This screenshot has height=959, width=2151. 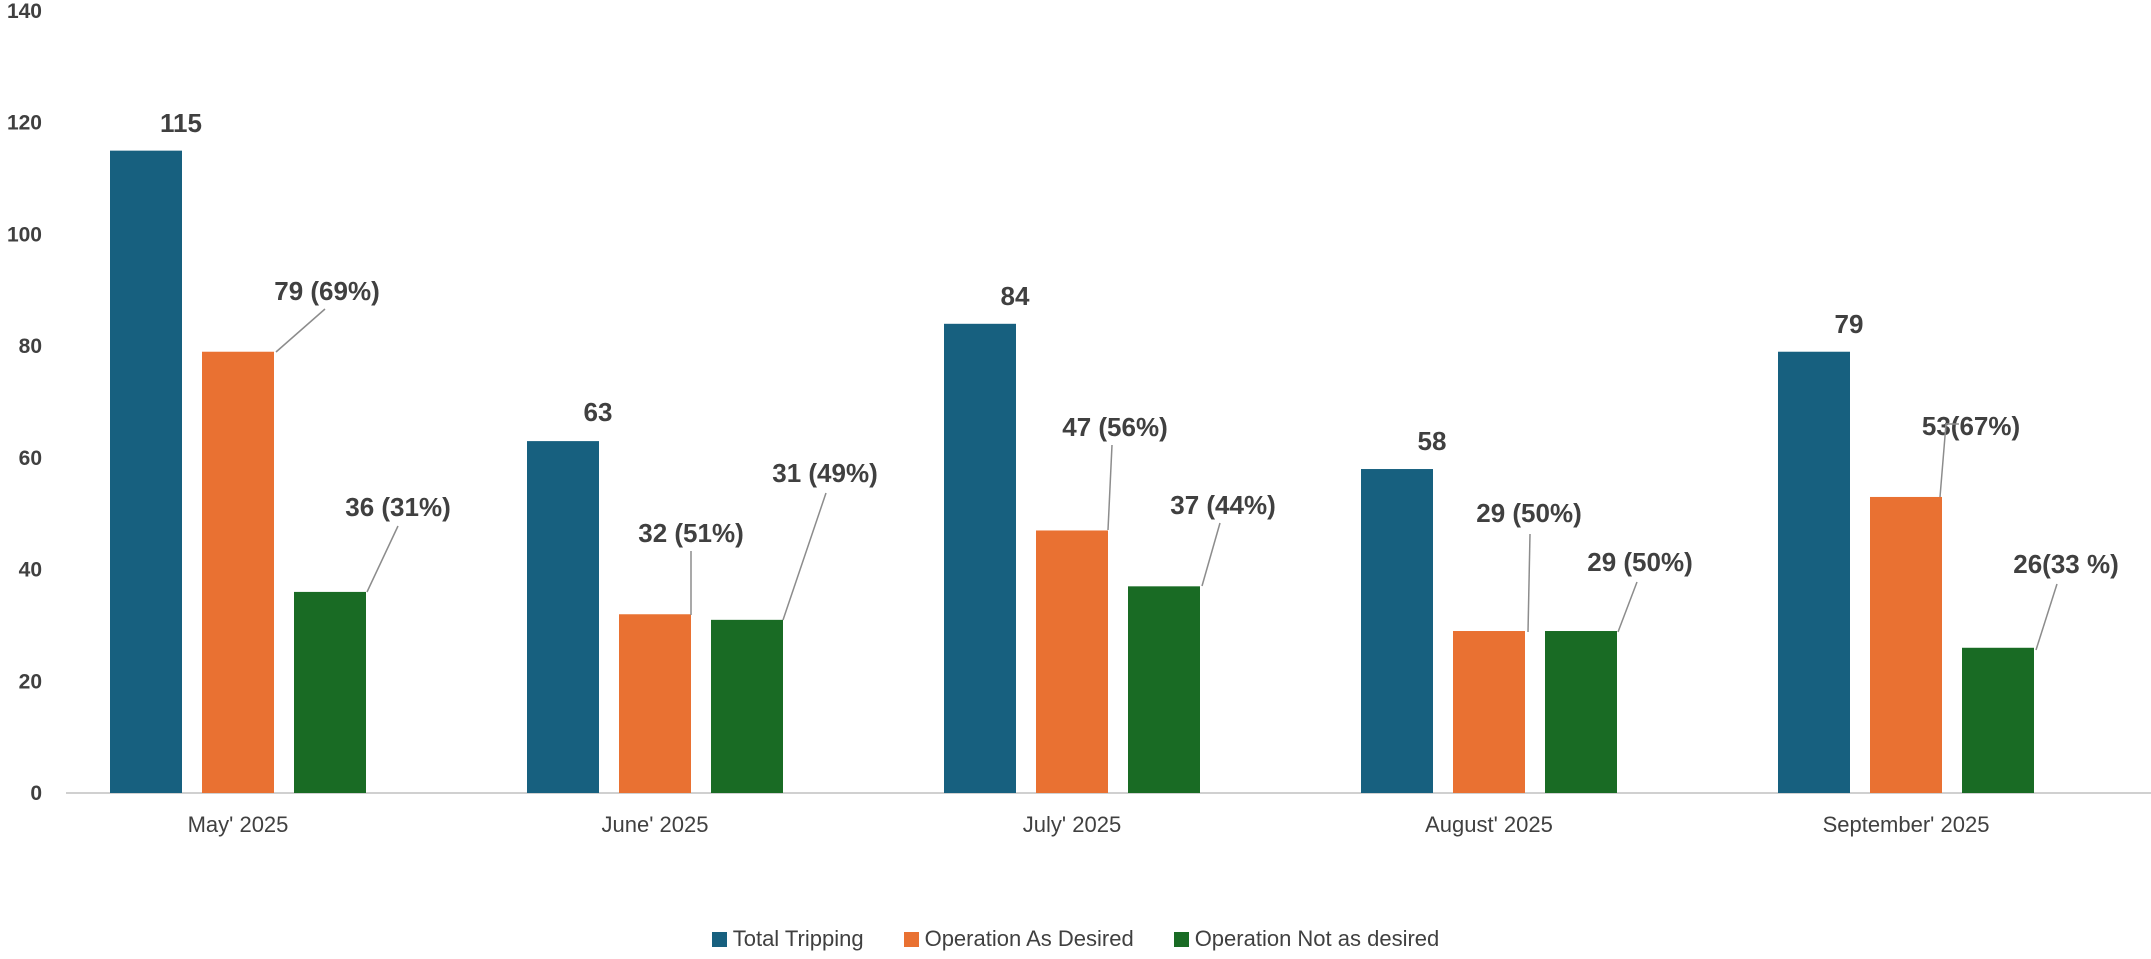 What do you see at coordinates (1115, 427) in the screenshot?
I see `data-label-1-2: 47 (56%)` at bounding box center [1115, 427].